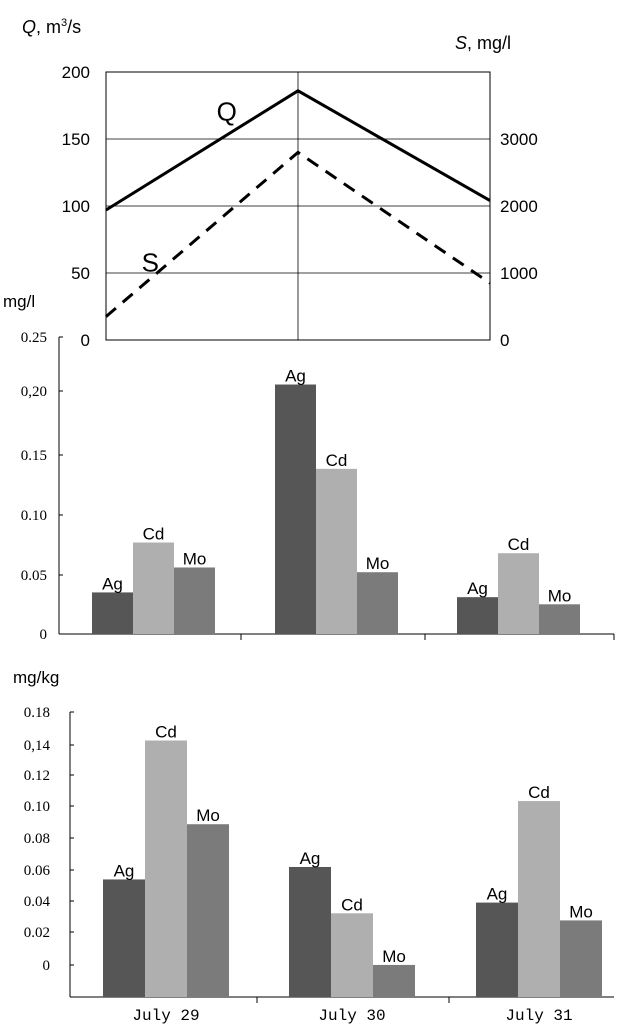 This screenshot has width=628, height=1031. What do you see at coordinates (504, 340) in the screenshot?
I see `top-right-tick-0: 0` at bounding box center [504, 340].